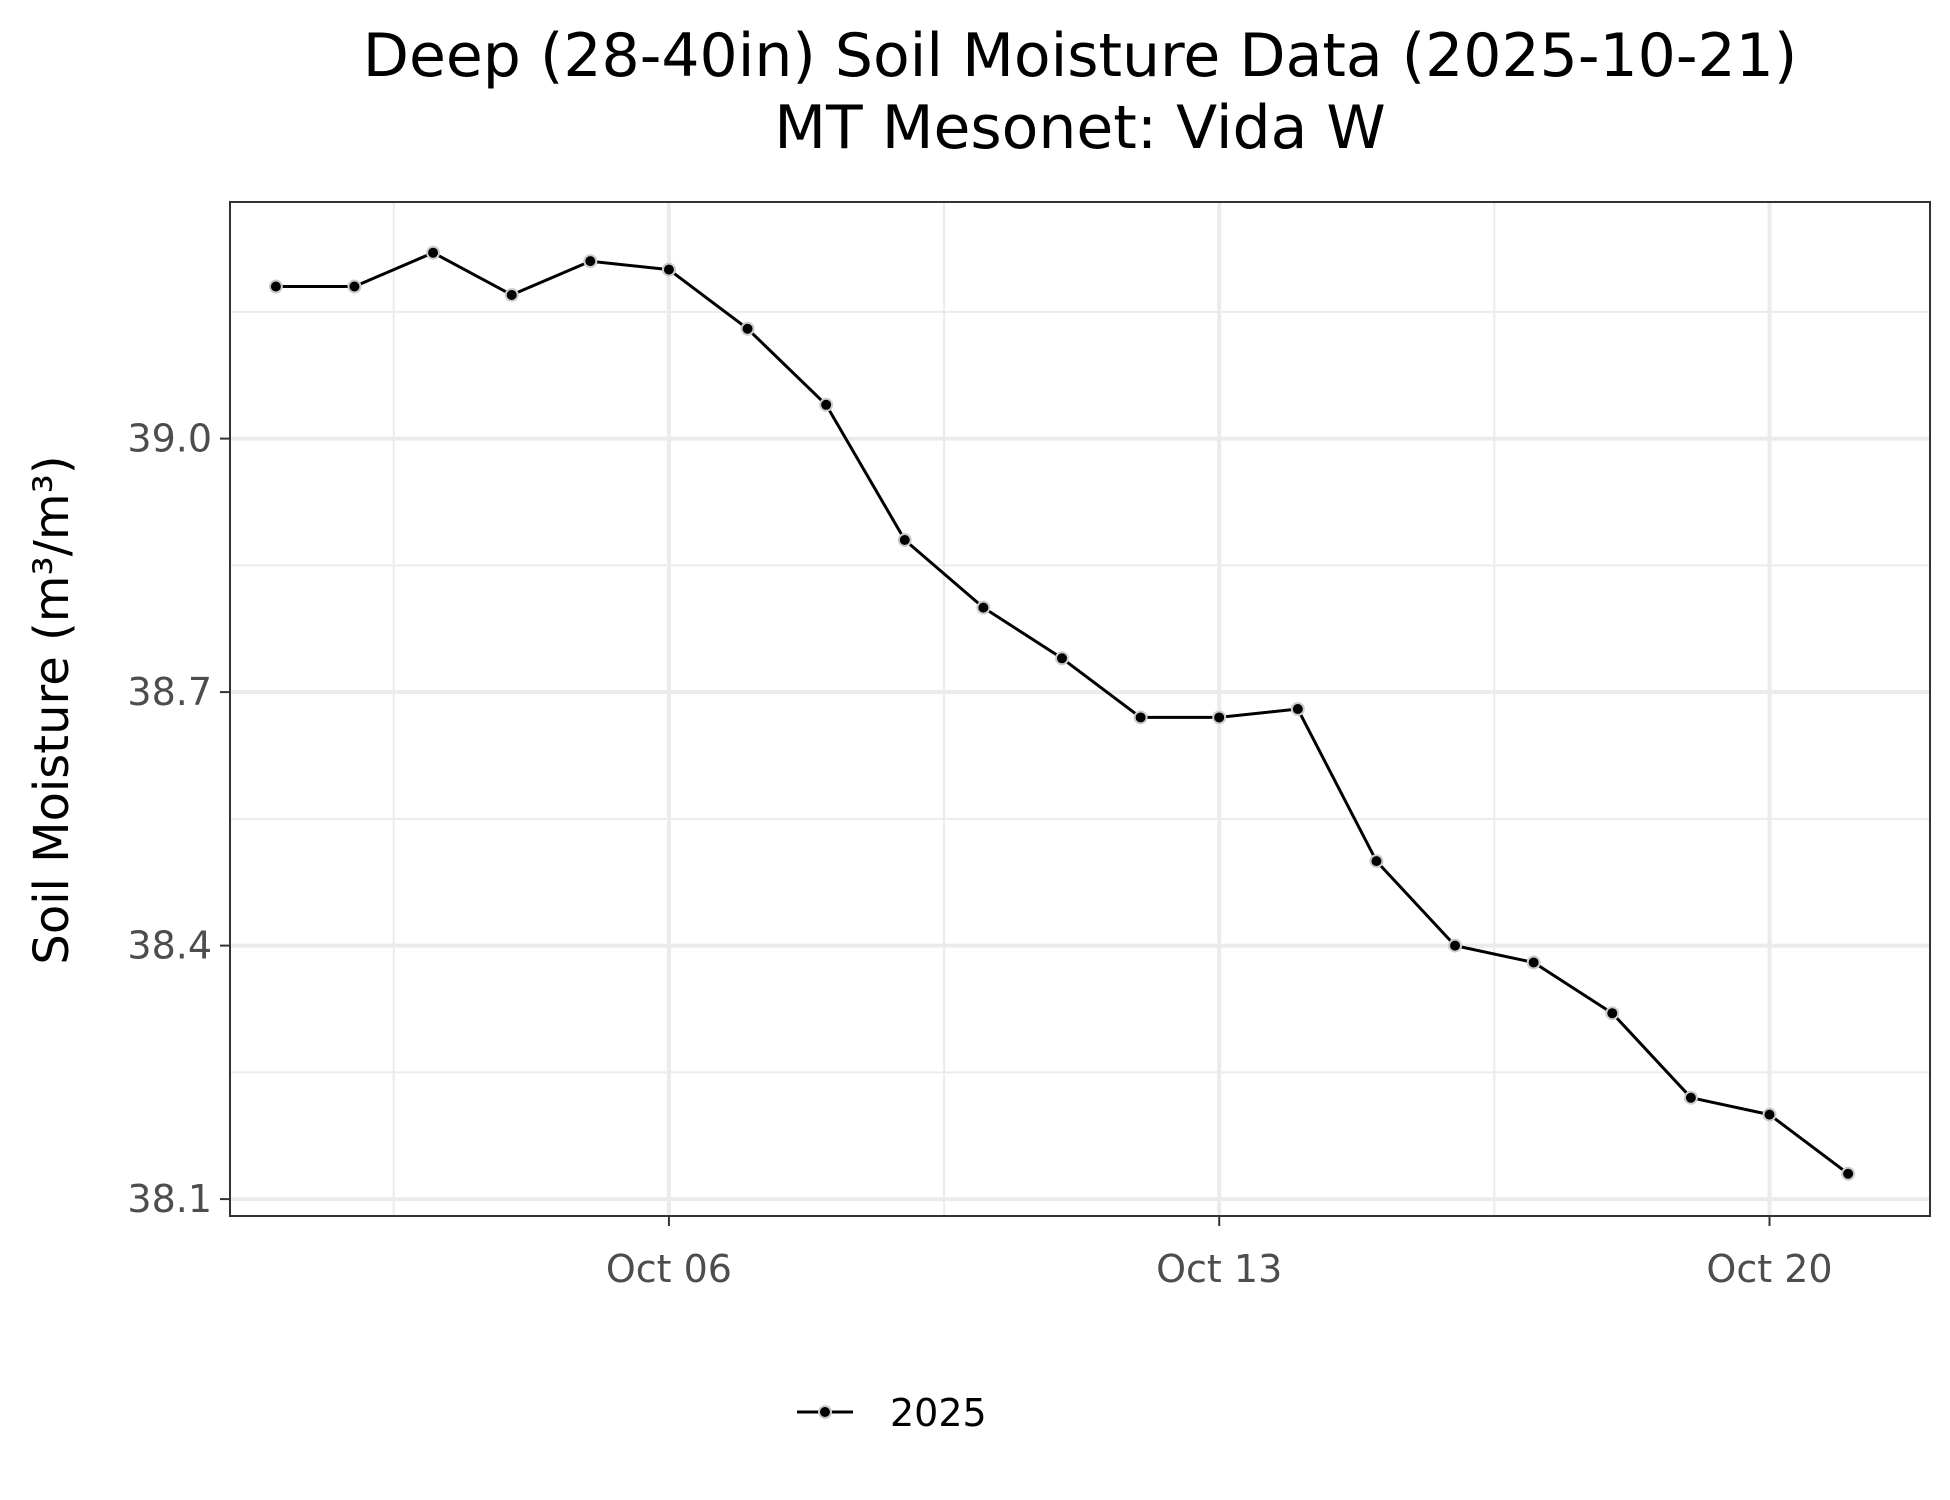 The image size is (1950, 1500). I want to click on y-tick-label: 38.7, so click(169, 692).